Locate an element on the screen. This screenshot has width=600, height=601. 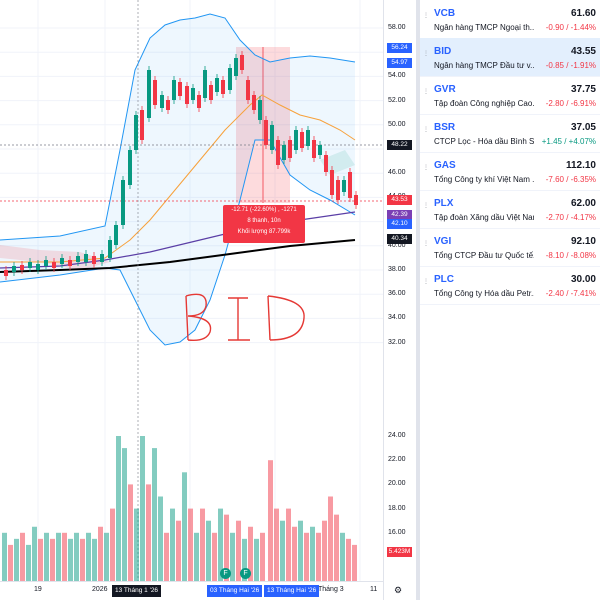
price-tick: 32.00 is located at coordinates (397, 342).